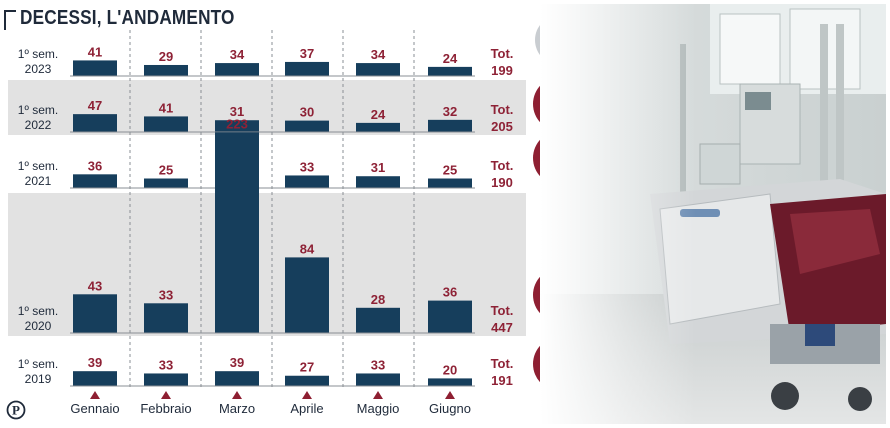  Describe the element at coordinates (307, 112) in the screenshot. I see `value-label-2022-aprile: 30` at that location.